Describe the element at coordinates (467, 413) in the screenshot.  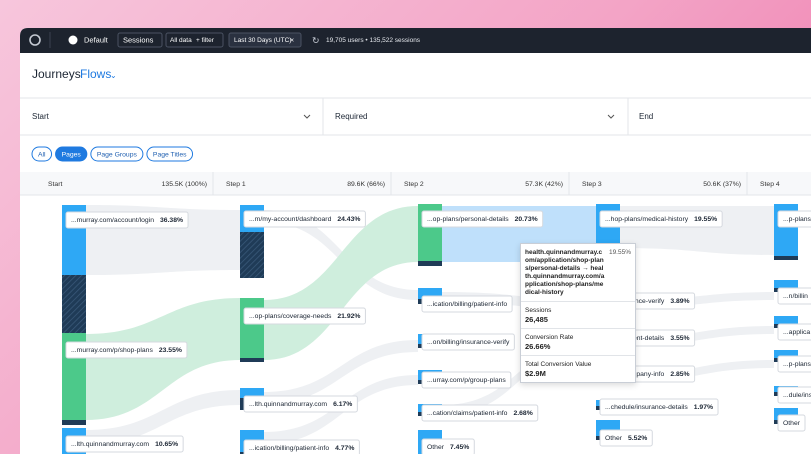
I see `node-label: ...cation/claims/patient-info` at that location.